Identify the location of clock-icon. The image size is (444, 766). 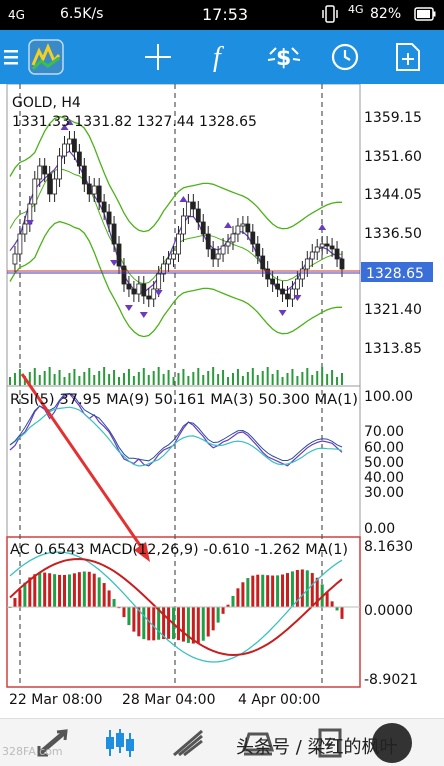
(345, 57).